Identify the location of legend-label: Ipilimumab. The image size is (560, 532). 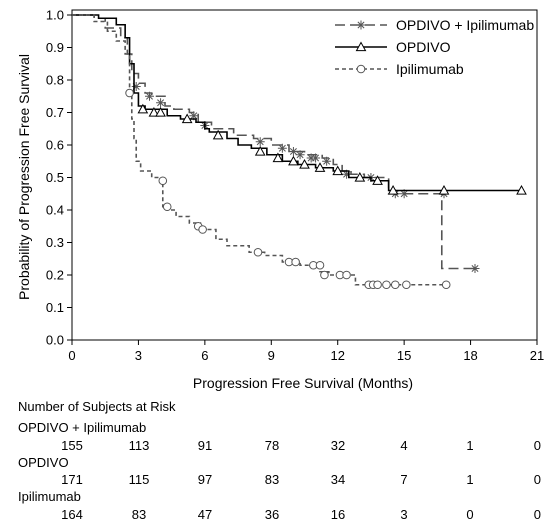
(430, 69).